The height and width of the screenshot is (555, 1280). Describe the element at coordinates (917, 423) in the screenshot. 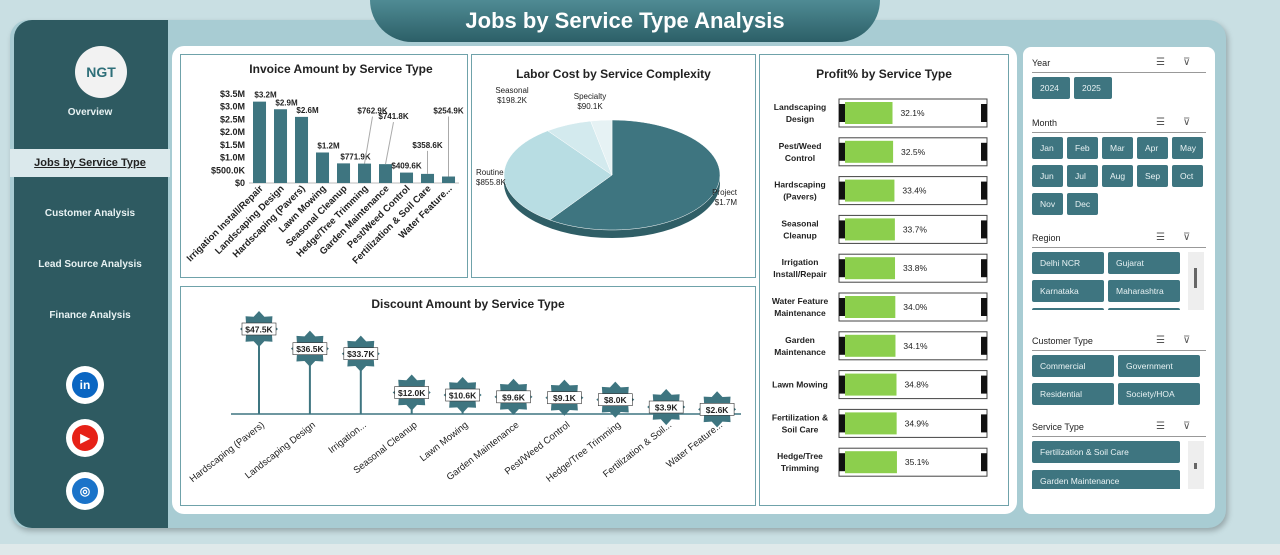

I see `data-label: 34.9%` at that location.